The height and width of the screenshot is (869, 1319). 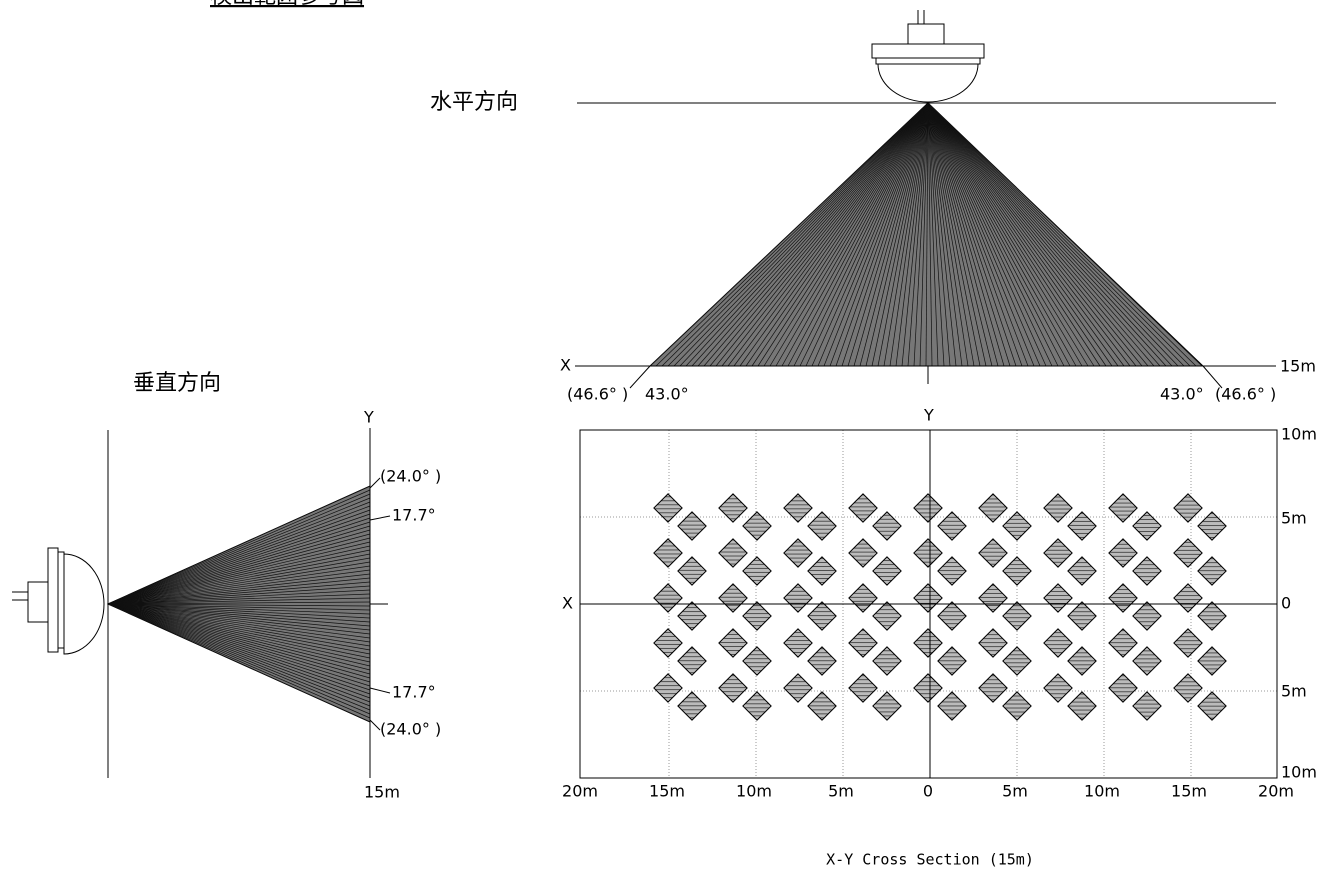 I want to click on vertical-label: 垂直方向, so click(x=177, y=383).